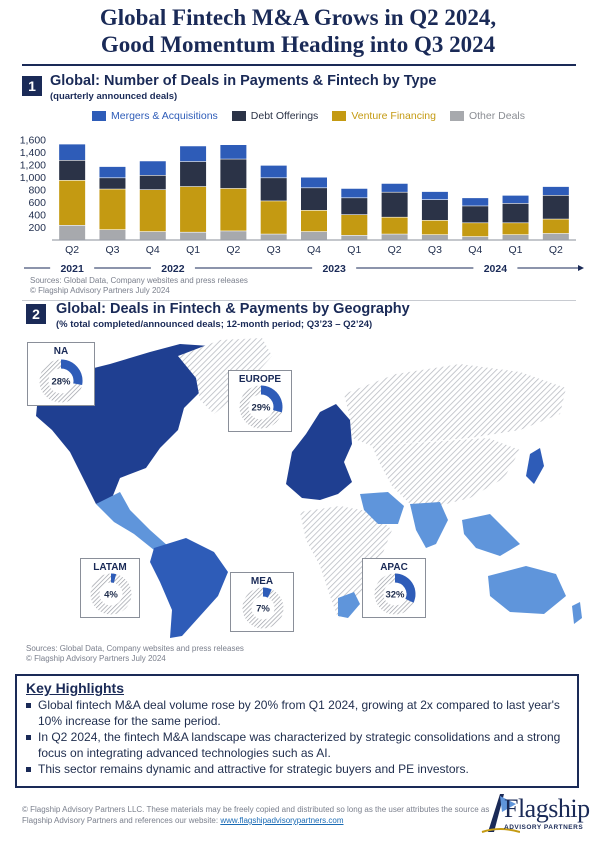  What do you see at coordinates (429, 525) in the screenshot?
I see `india-region` at bounding box center [429, 525].